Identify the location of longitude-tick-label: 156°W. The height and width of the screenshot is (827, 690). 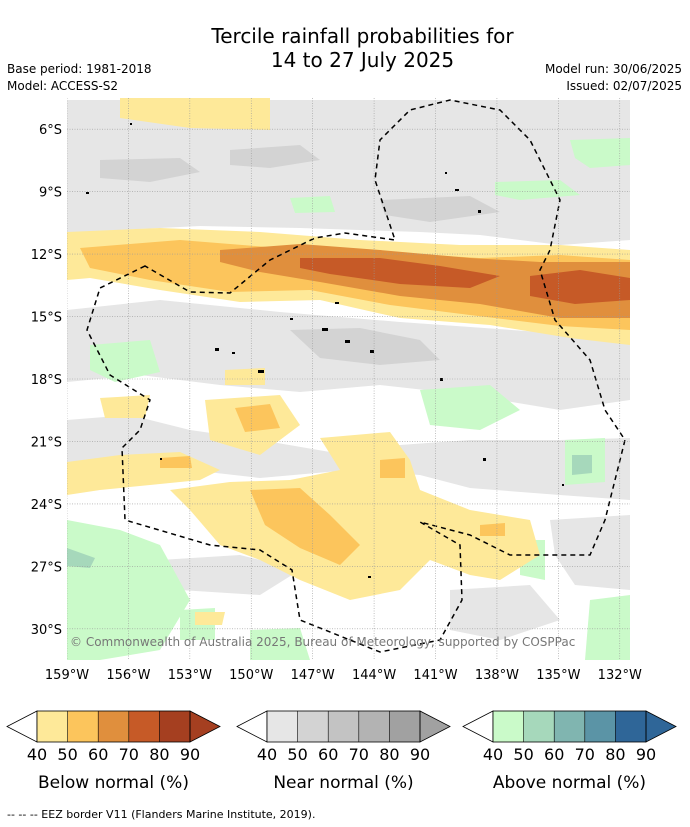
(128, 675).